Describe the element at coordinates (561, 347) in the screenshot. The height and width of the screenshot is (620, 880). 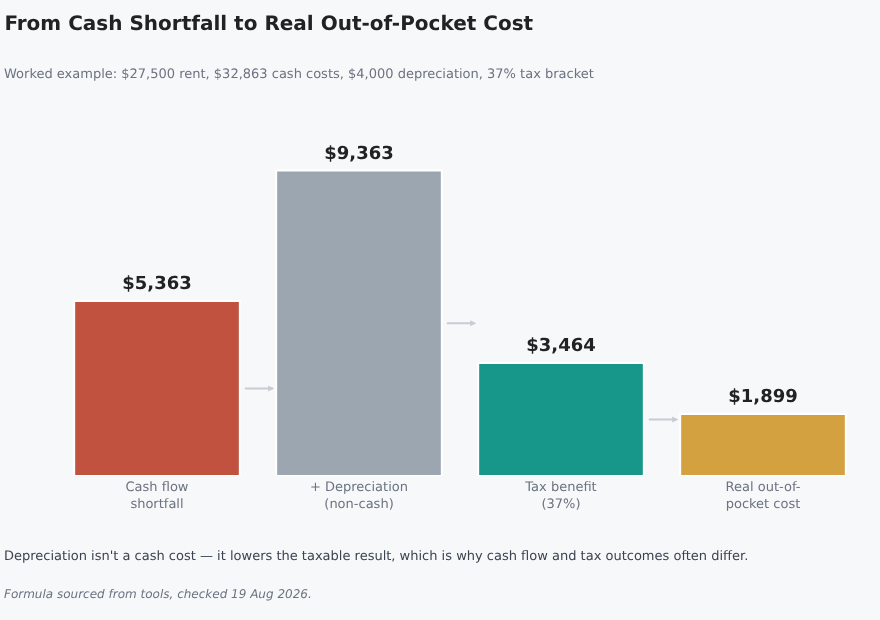
I see `data-label: $3,464` at that location.